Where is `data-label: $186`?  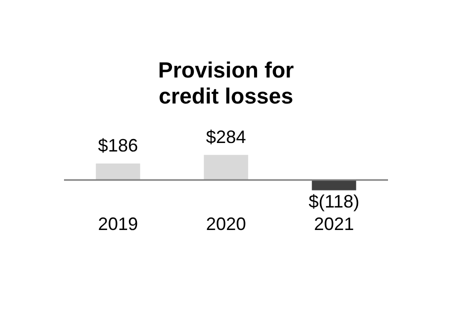 data-label: $186 is located at coordinates (118, 145).